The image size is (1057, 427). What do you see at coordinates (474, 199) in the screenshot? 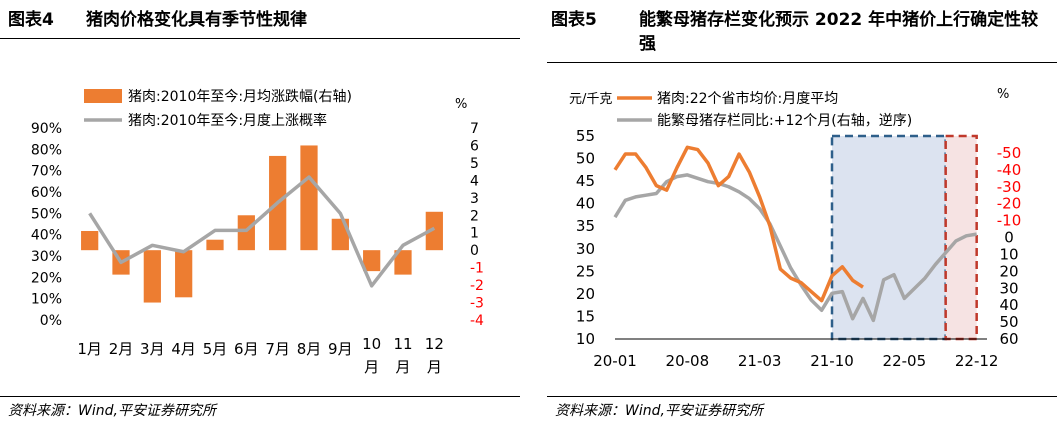
I see `right-axis-tick: 3` at bounding box center [474, 199].